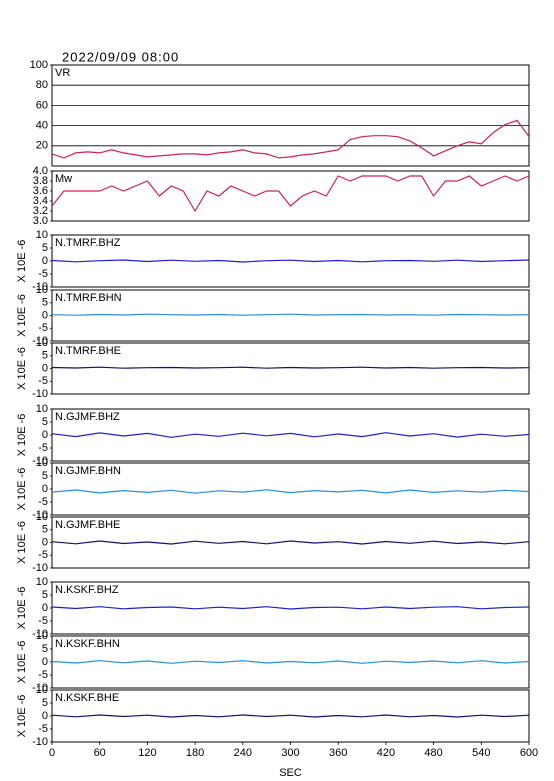  What do you see at coordinates (87, 698) in the screenshot?
I see `panel-label: N.KSKF.BHE` at bounding box center [87, 698].